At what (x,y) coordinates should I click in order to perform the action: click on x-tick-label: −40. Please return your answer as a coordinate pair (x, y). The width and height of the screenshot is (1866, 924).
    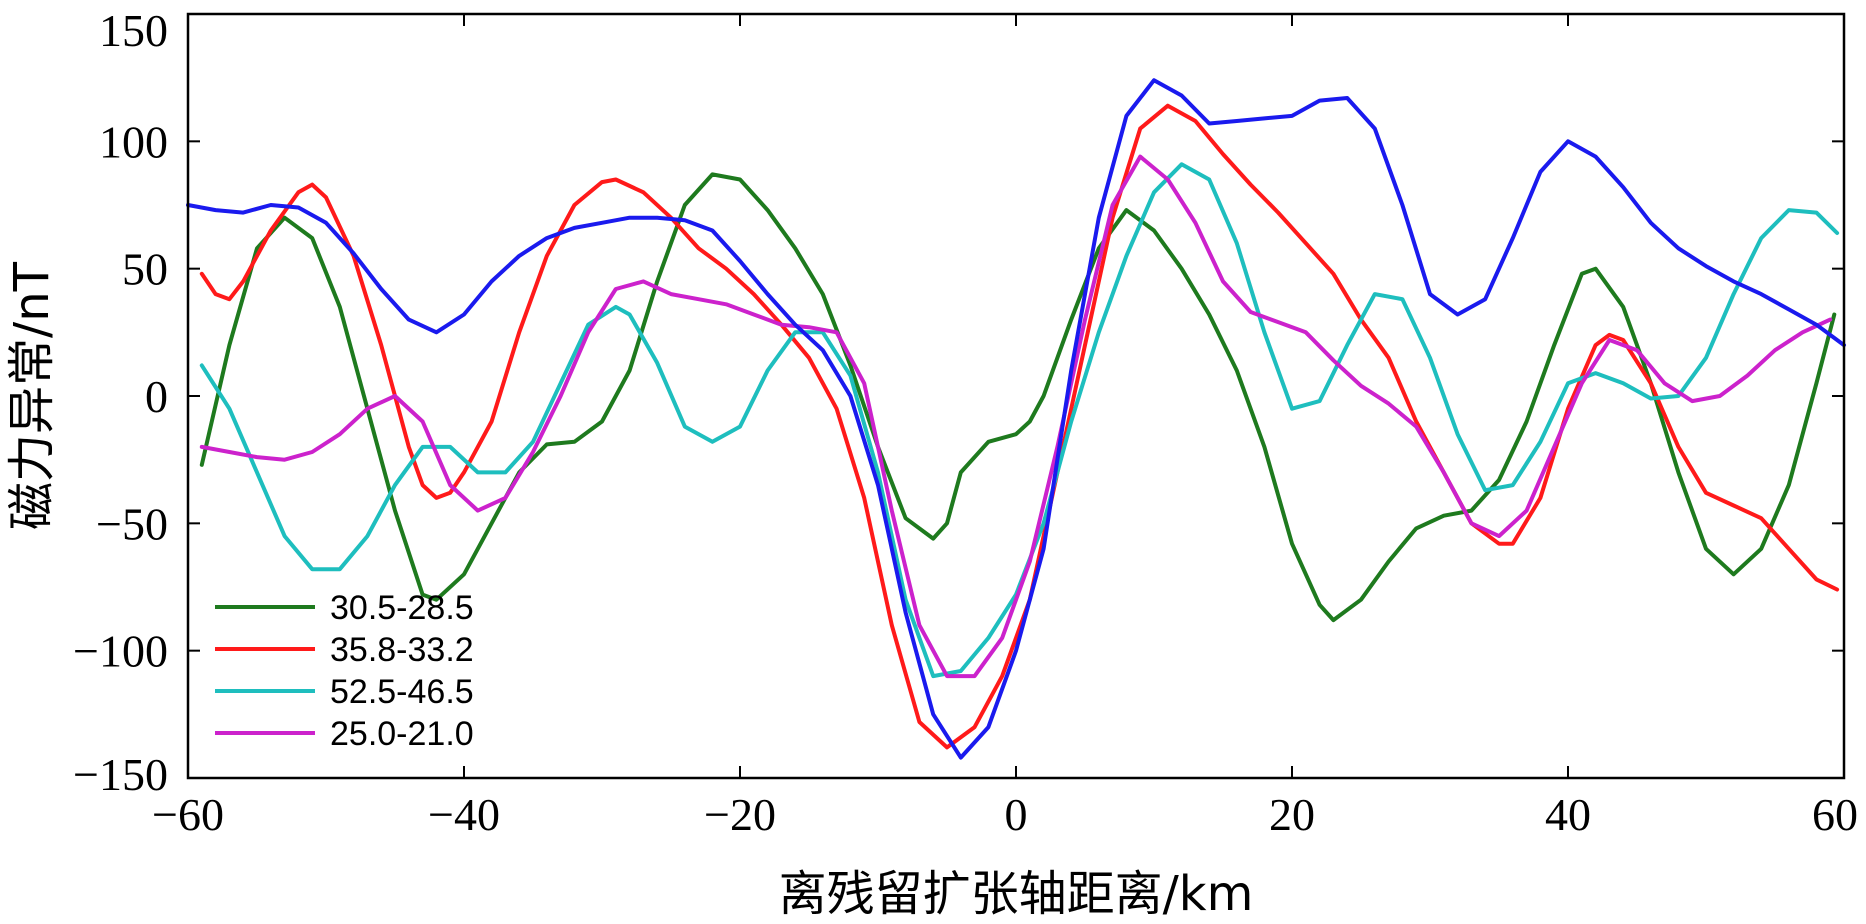
    Looking at the image, I should click on (464, 814).